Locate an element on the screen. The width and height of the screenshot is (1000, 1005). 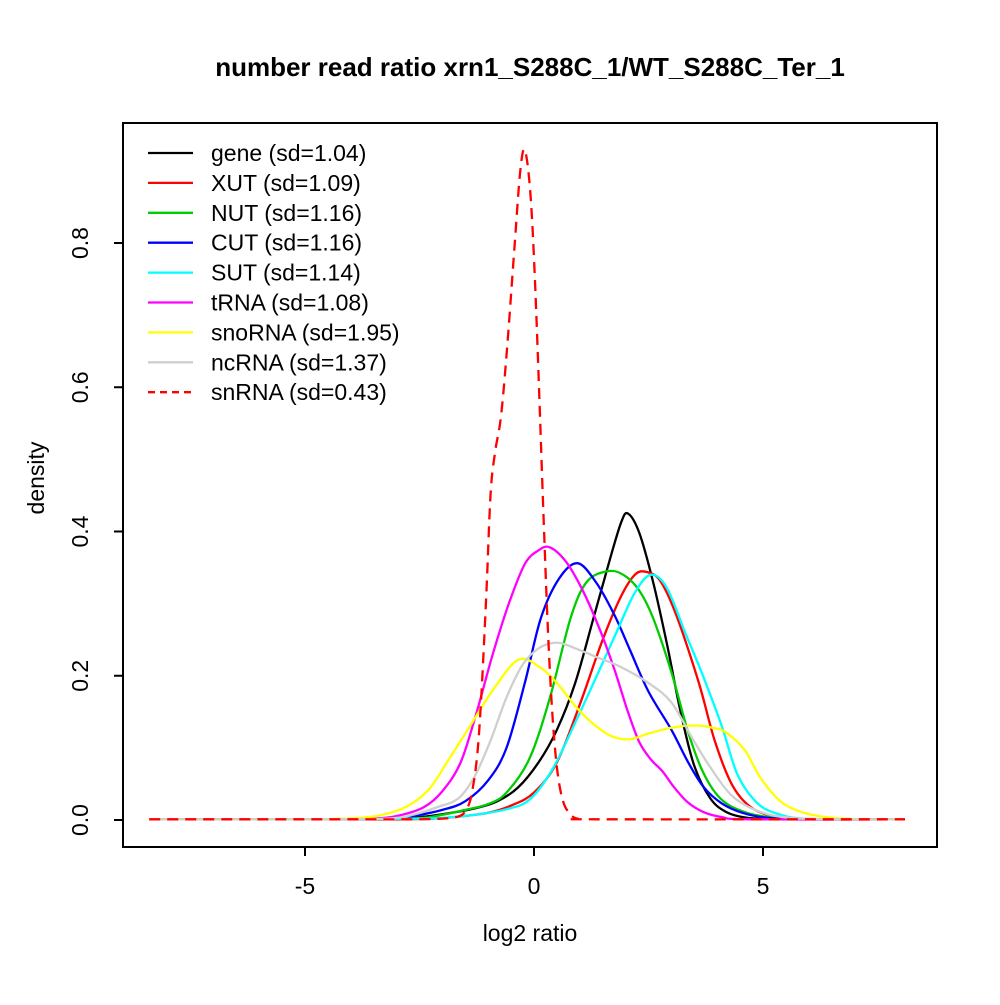
legend-item-NUT: NUT (sd=1.16) is located at coordinates (255, 213).